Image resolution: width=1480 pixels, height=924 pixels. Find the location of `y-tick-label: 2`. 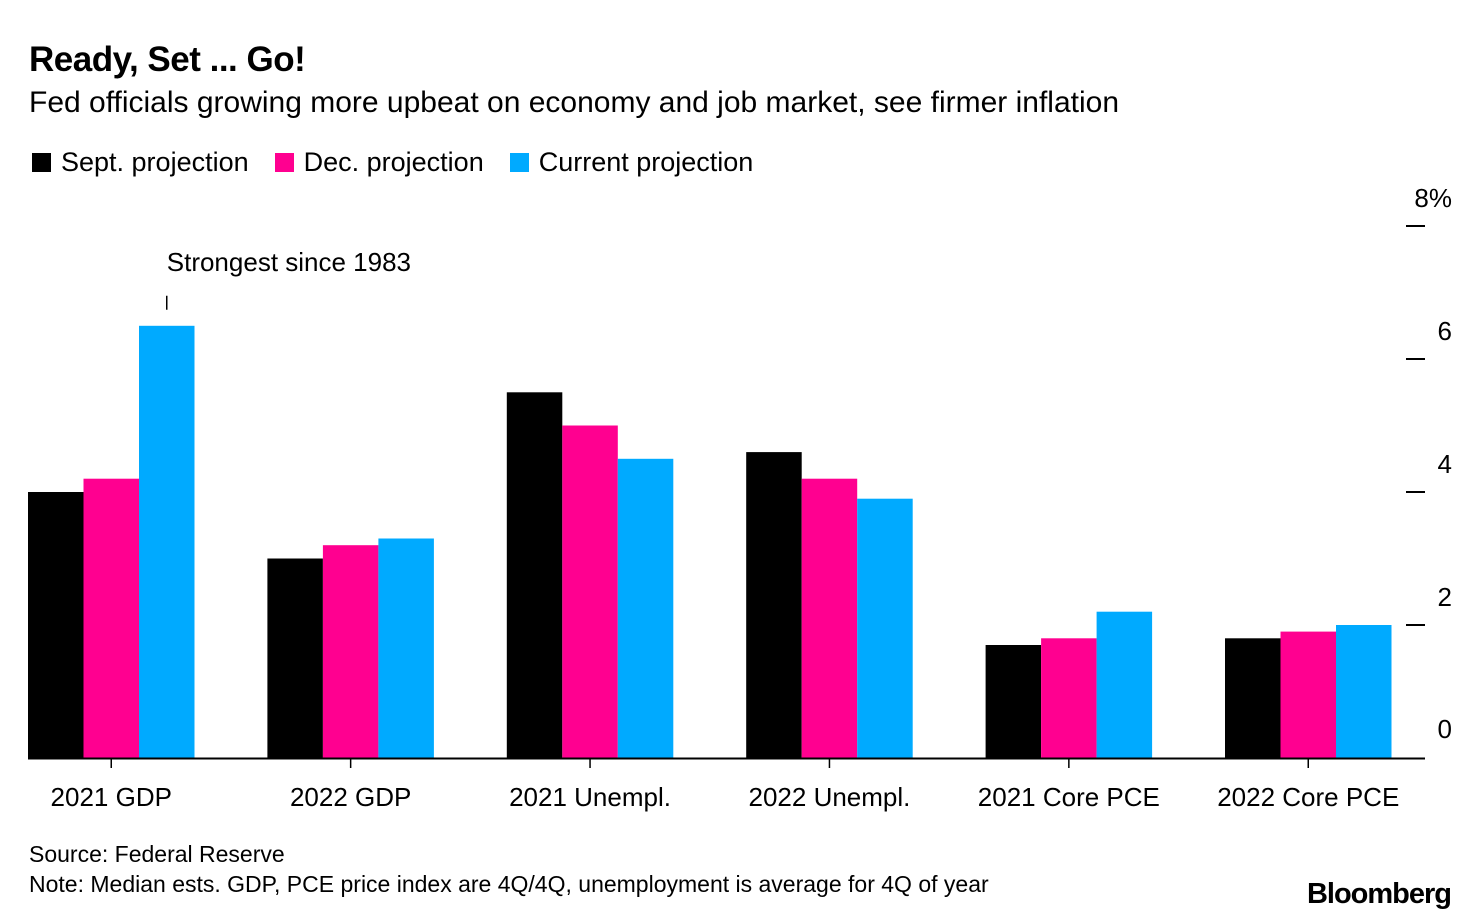

y-tick-label: 2 is located at coordinates (1445, 597).